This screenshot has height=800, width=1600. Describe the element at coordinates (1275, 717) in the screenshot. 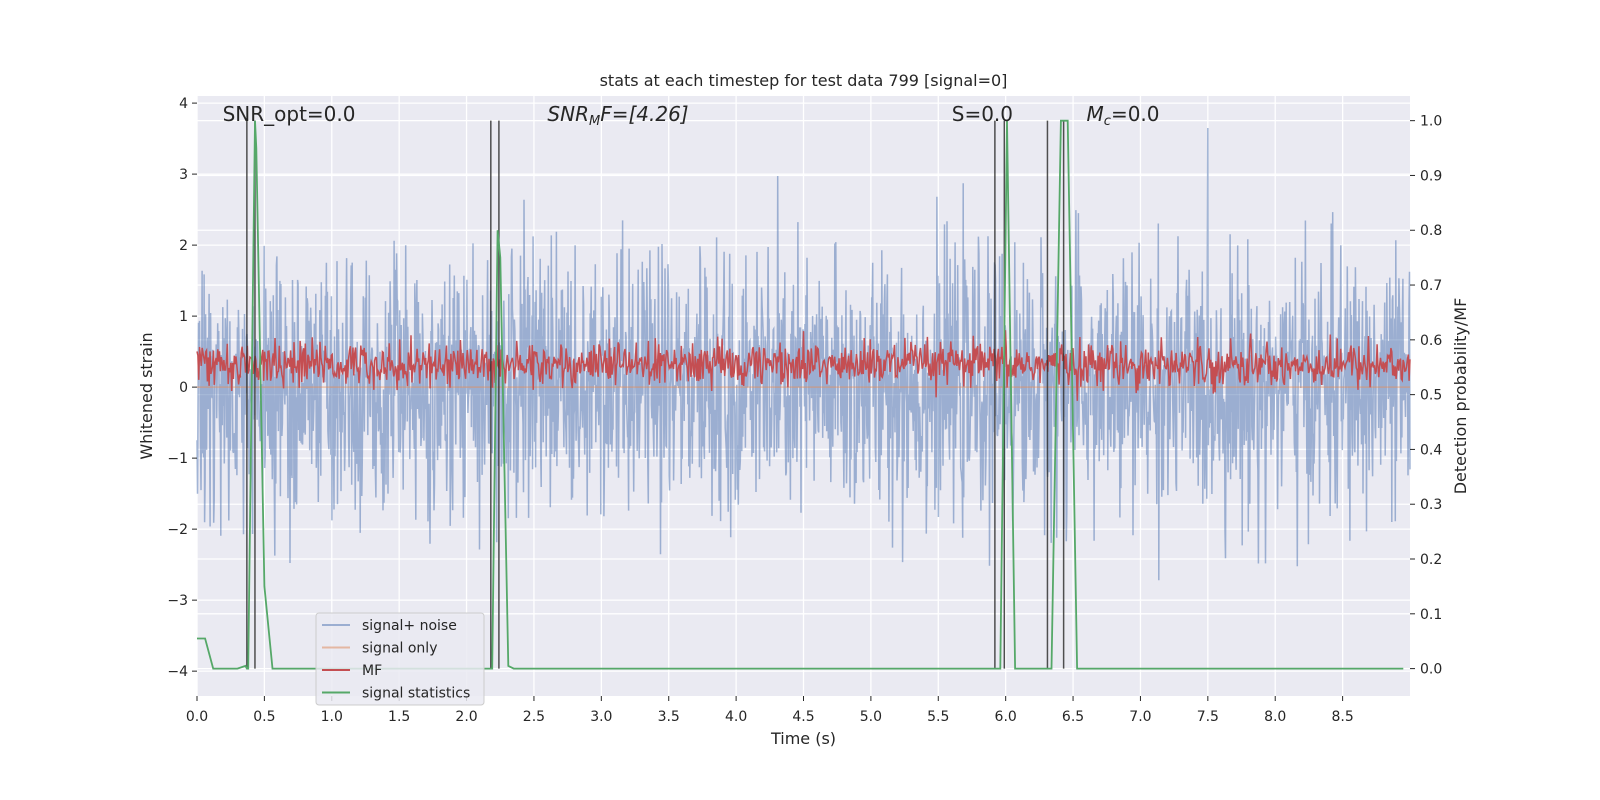

I see `x-tick-label-16: 8.0` at that location.